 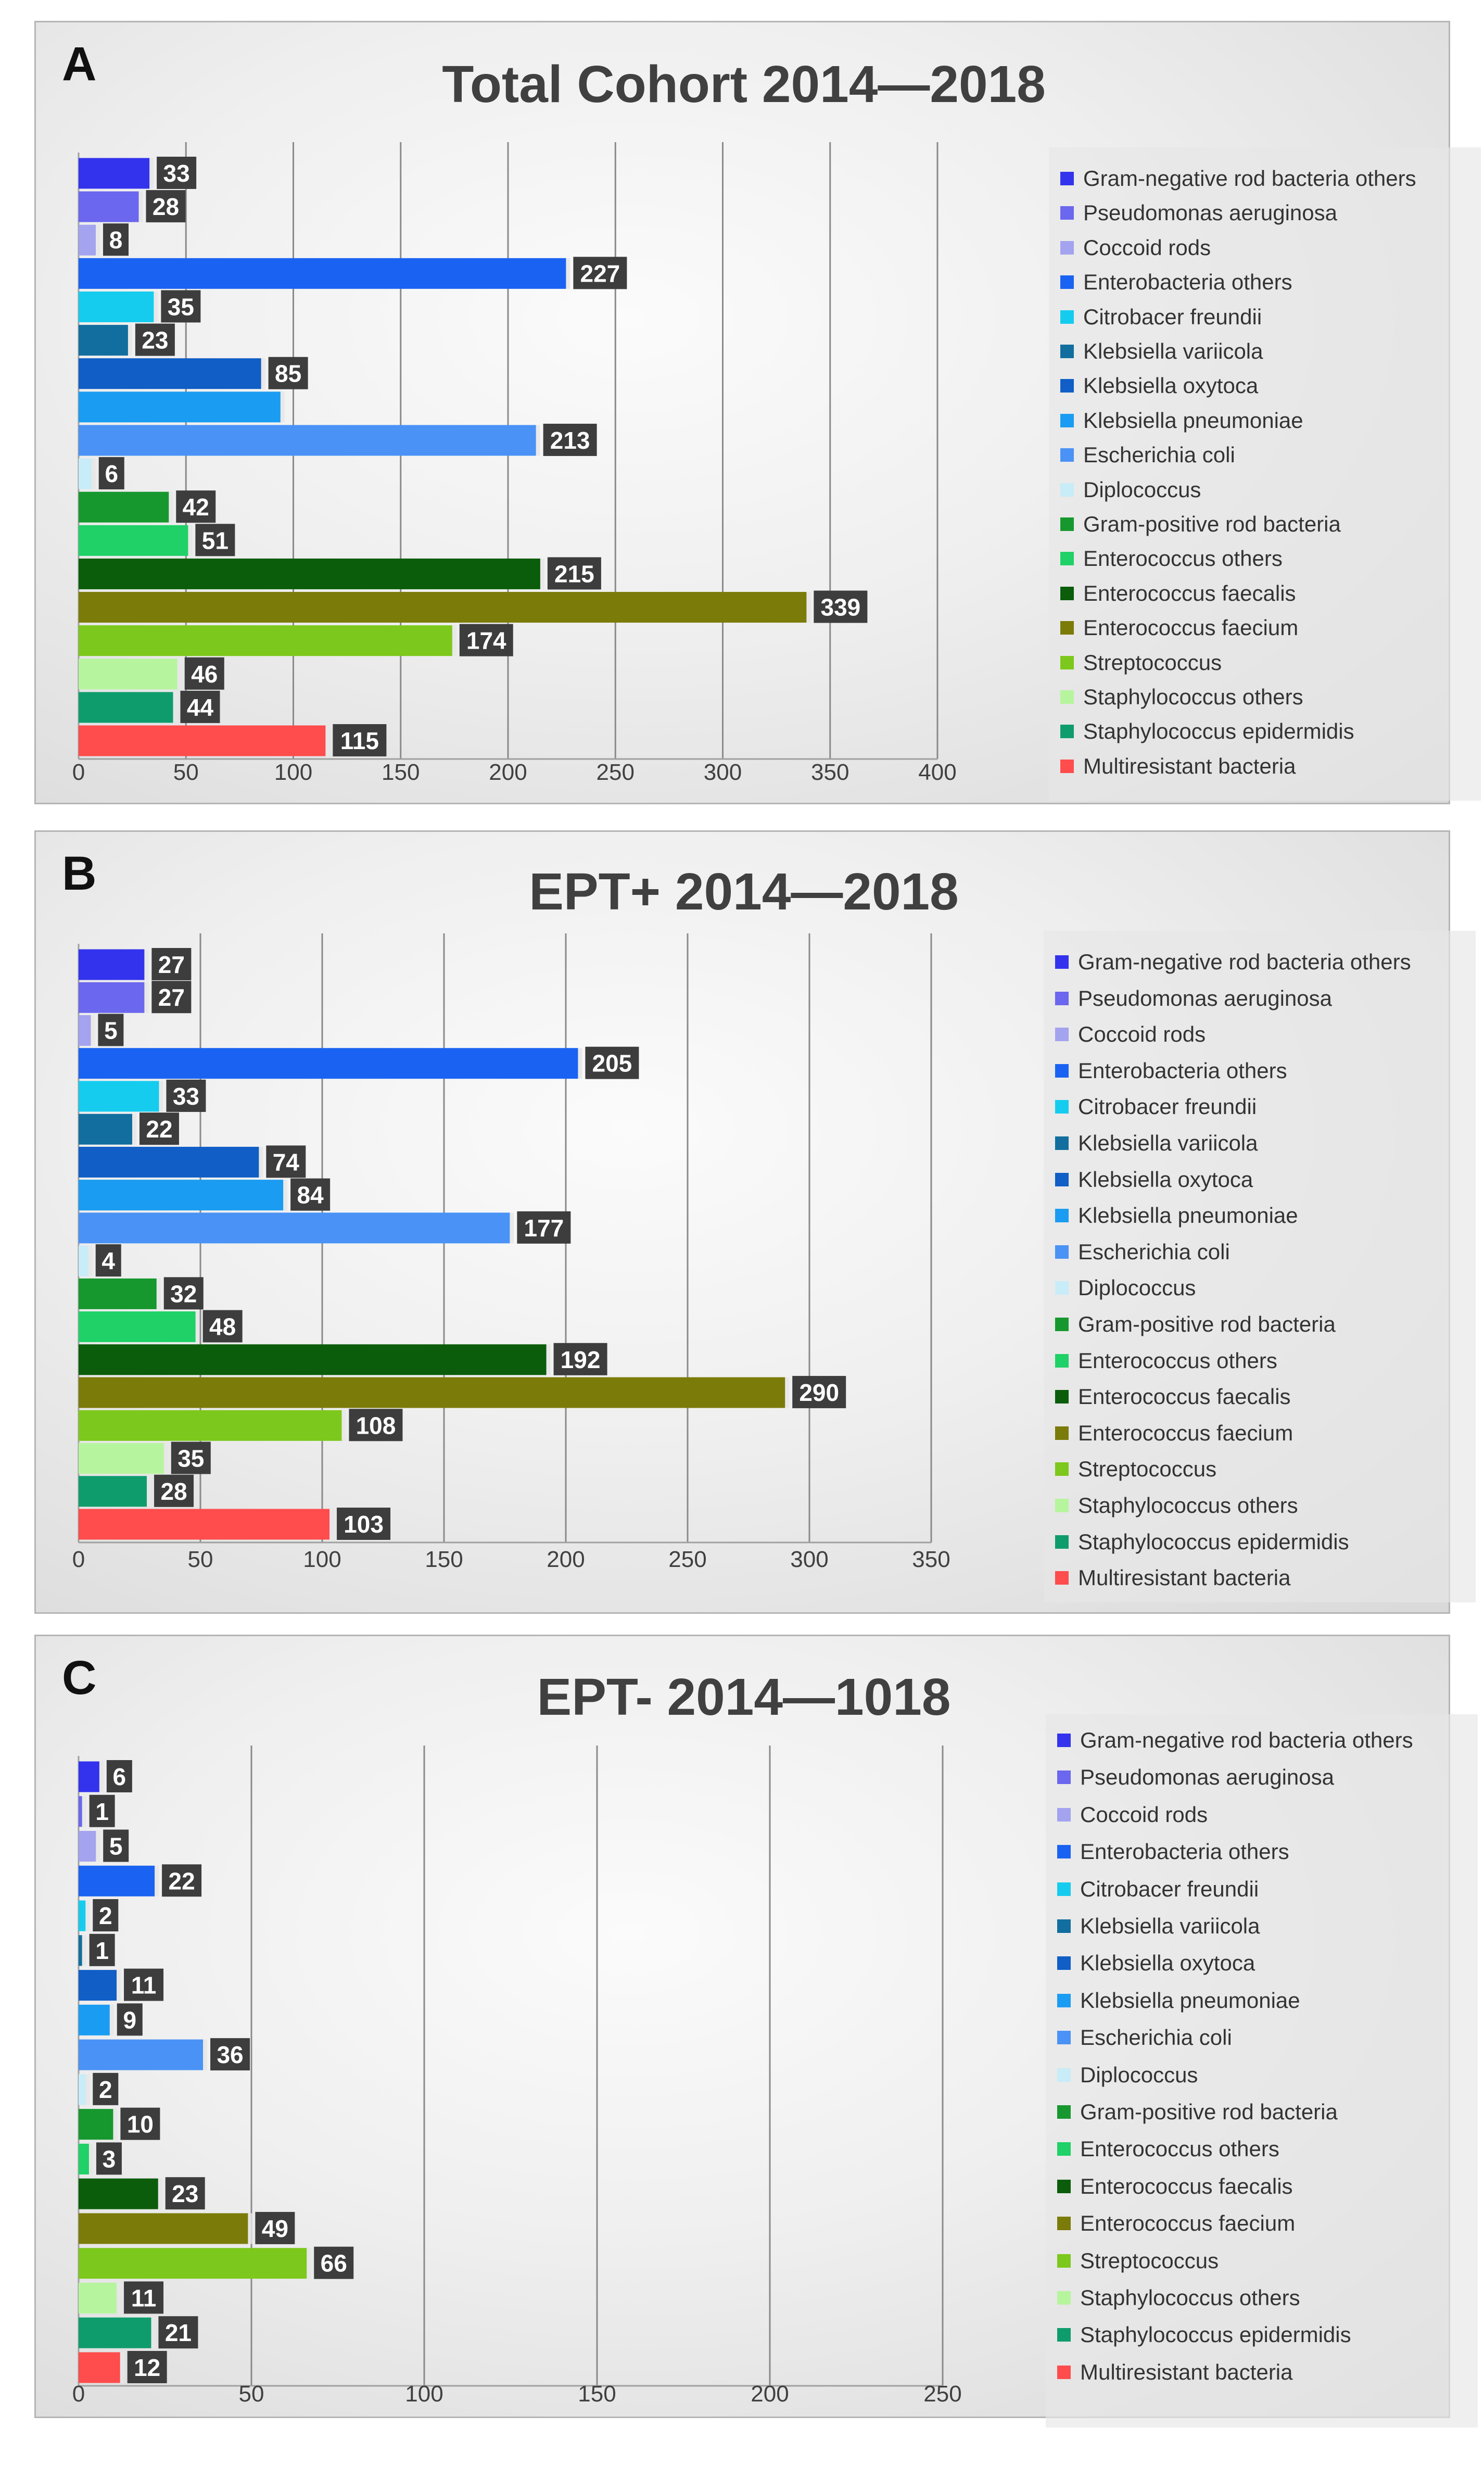 I want to click on legend-item: Multiresistant bacteria, so click(x=1175, y=2373).